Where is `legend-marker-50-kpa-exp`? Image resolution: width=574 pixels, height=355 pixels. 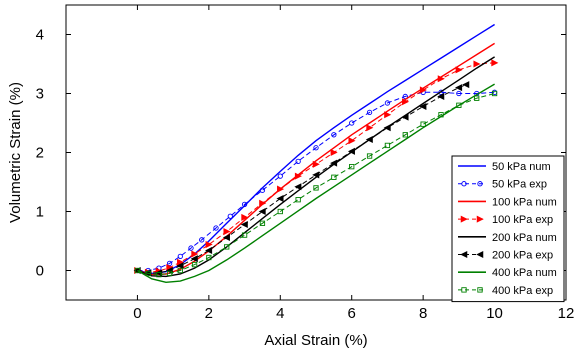 legend-marker-50-kpa-exp is located at coordinates (480, 184).